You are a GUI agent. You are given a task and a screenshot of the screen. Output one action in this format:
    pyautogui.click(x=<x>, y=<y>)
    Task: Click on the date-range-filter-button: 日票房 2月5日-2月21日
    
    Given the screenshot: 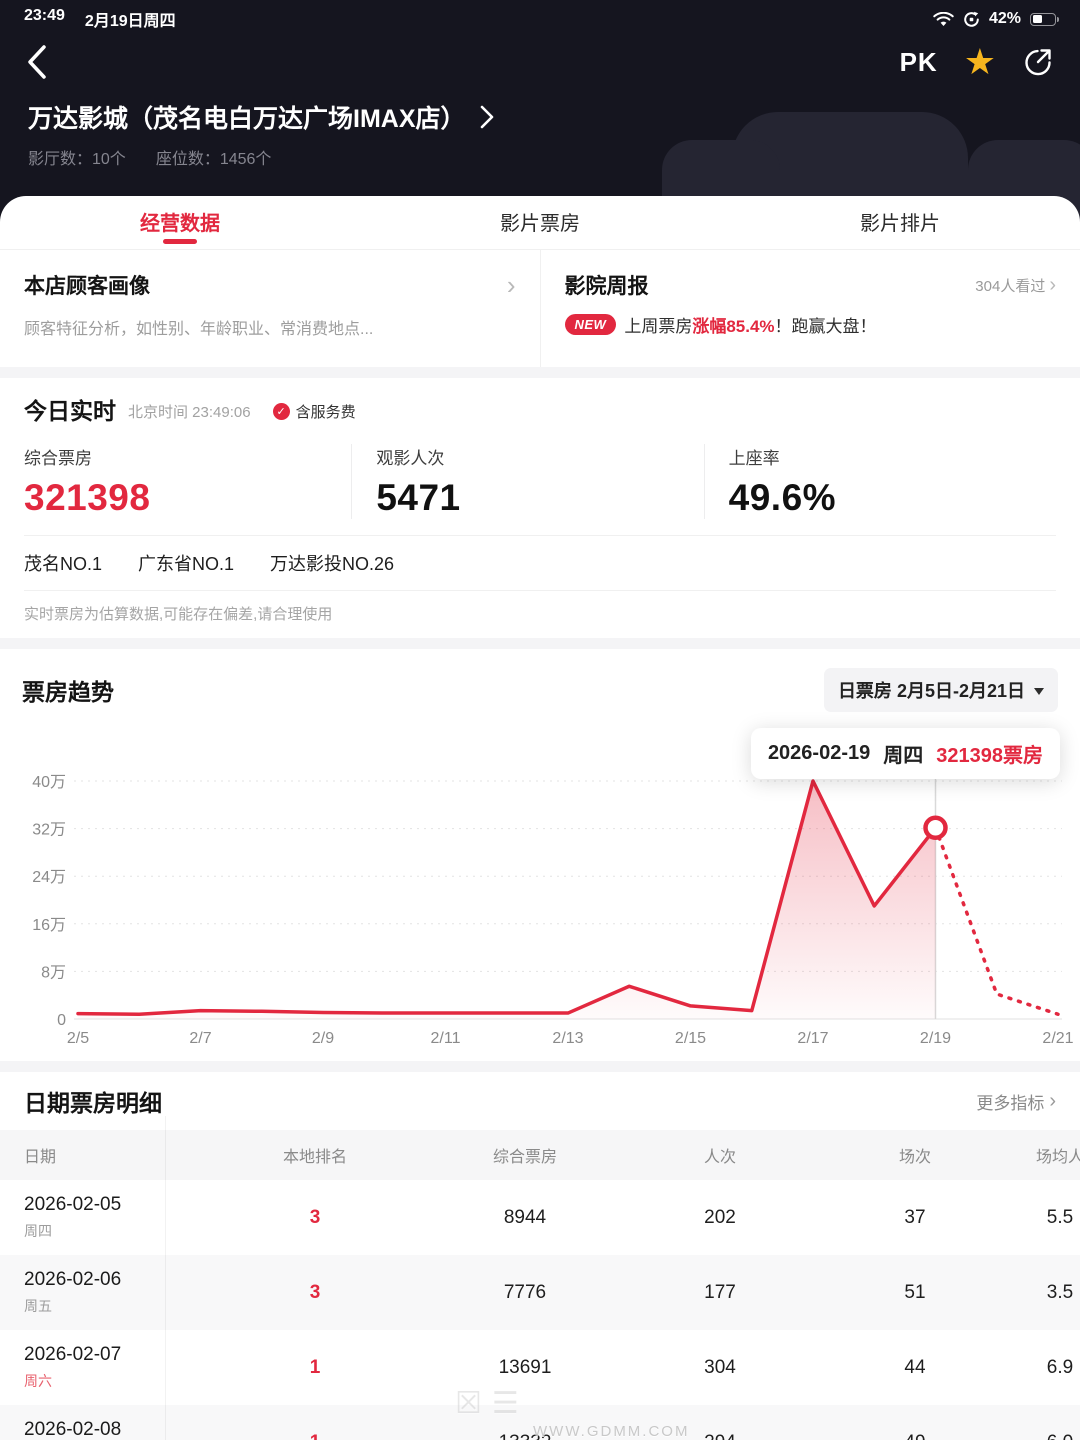 What is the action you would take?
    pyautogui.click(x=940, y=690)
    